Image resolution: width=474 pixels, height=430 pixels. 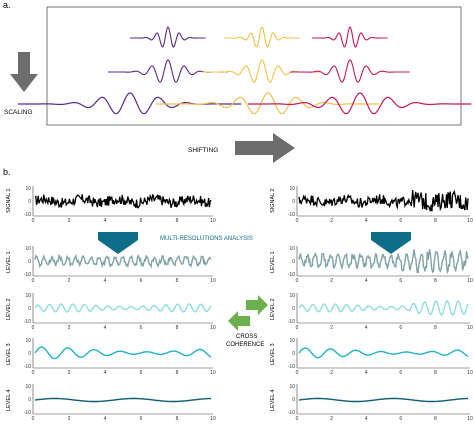 I want to click on cross-arrow-left, so click(x=239, y=321).